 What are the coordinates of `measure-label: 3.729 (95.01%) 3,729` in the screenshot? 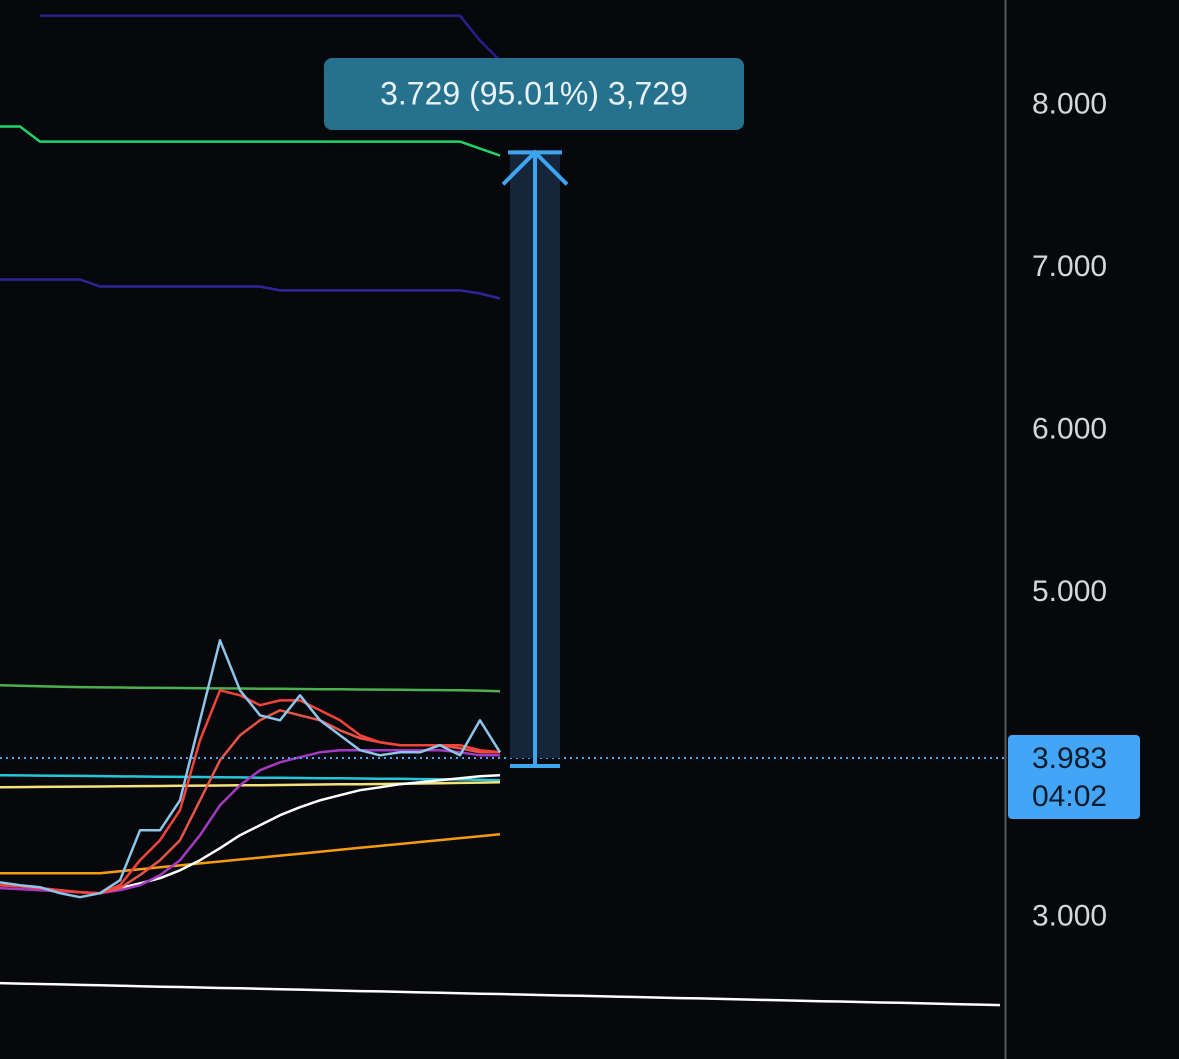 It's located at (534, 93).